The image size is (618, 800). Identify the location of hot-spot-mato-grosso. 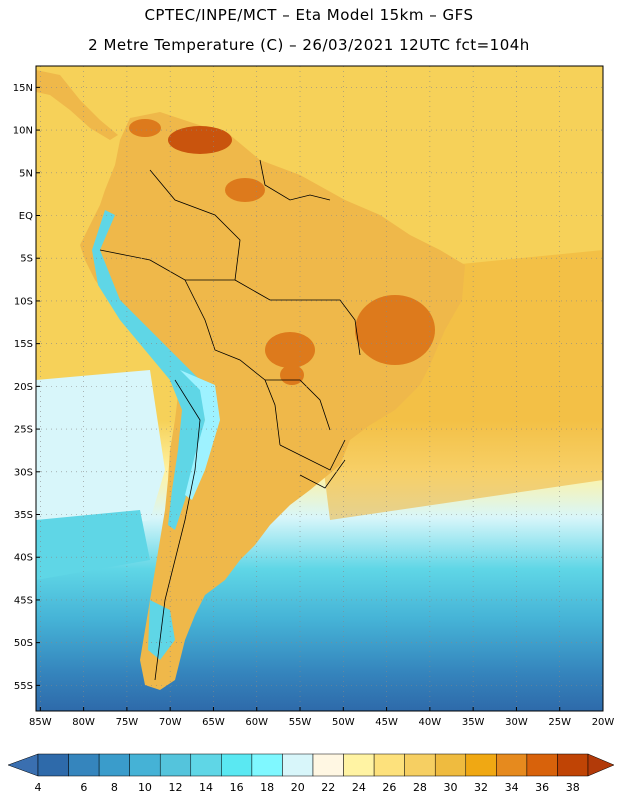
(290, 350).